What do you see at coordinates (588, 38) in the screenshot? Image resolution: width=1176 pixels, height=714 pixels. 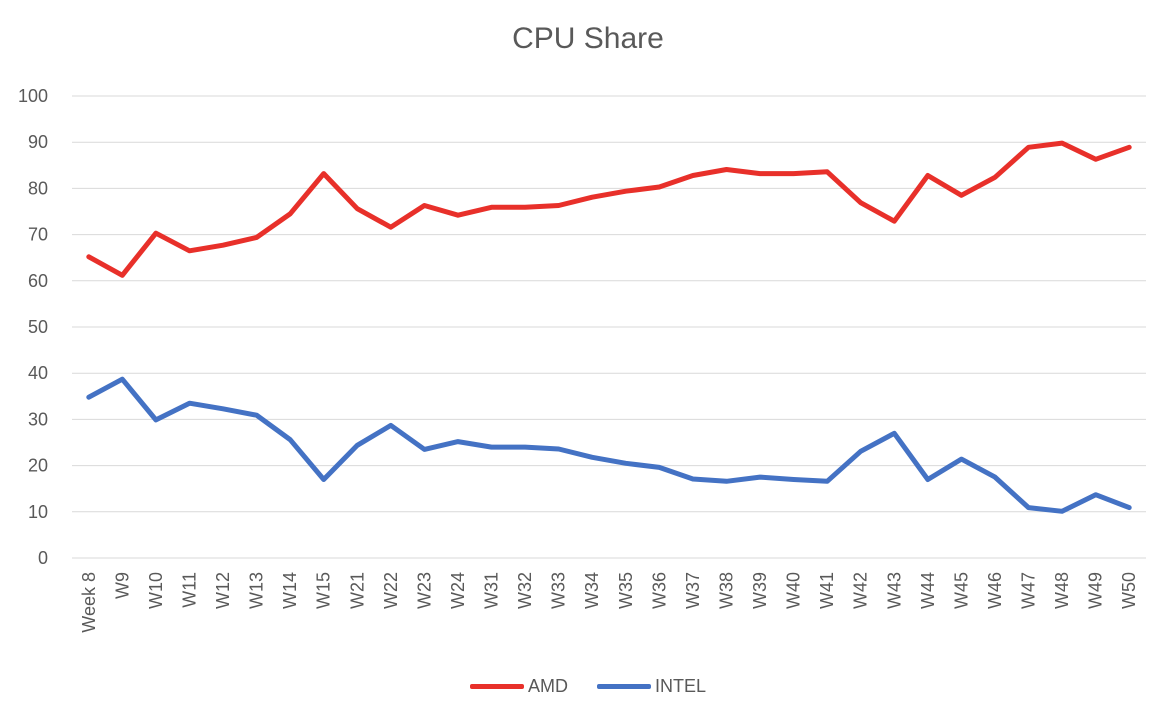 I see `chart-title: CPU Share` at bounding box center [588, 38].